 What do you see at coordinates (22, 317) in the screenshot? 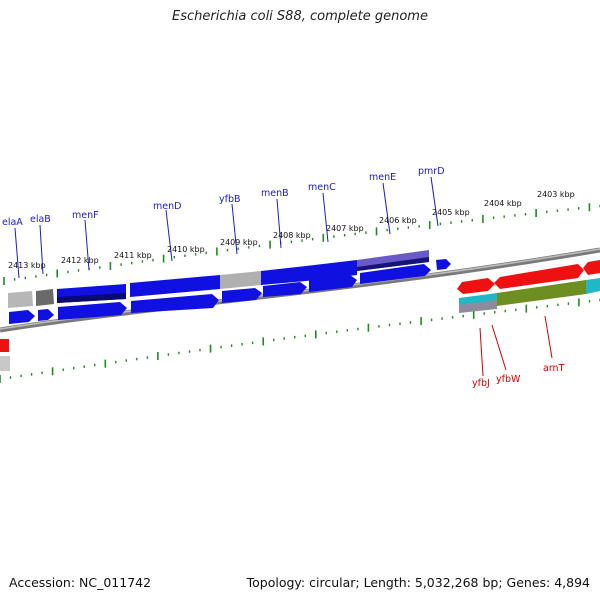
I see `arrow-elaA` at bounding box center [22, 317].